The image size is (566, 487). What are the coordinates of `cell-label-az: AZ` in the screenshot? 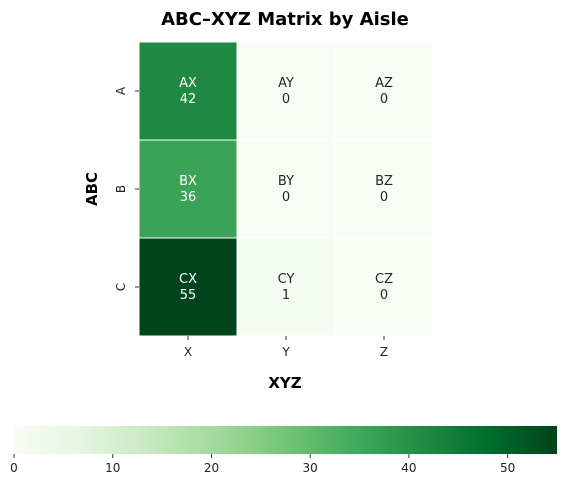 It's located at (384, 83).